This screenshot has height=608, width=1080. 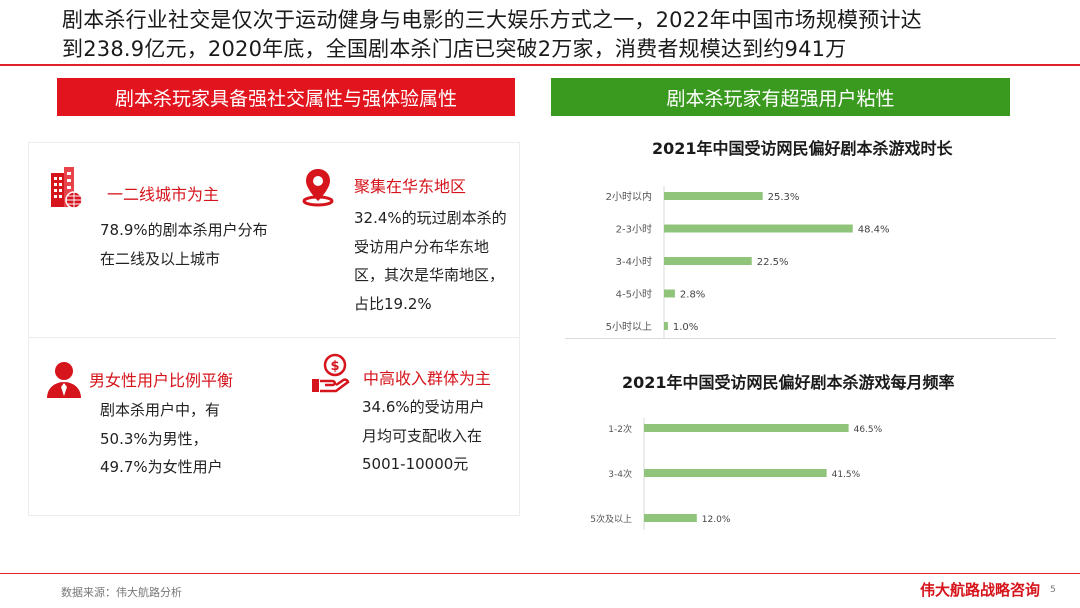 What do you see at coordinates (65, 190) in the screenshot?
I see `city-buildings-icon` at bounding box center [65, 190].